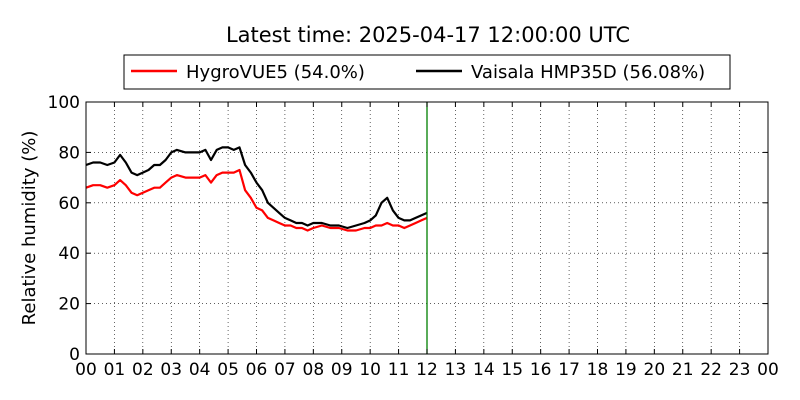 The width and height of the screenshot is (800, 400). Describe the element at coordinates (64, 103) in the screenshot. I see `y-tick-label: 100` at that location.